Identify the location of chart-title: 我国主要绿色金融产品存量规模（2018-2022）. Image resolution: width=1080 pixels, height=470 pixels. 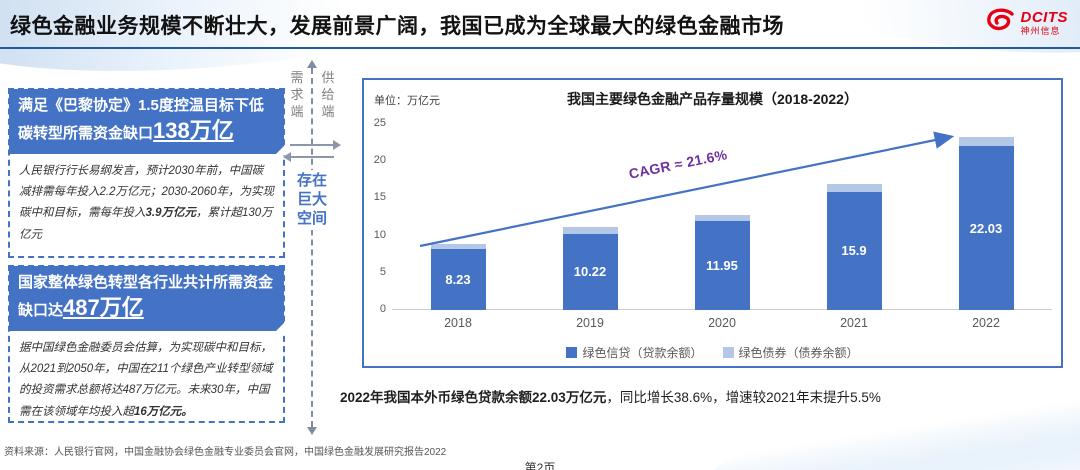
(712, 99).